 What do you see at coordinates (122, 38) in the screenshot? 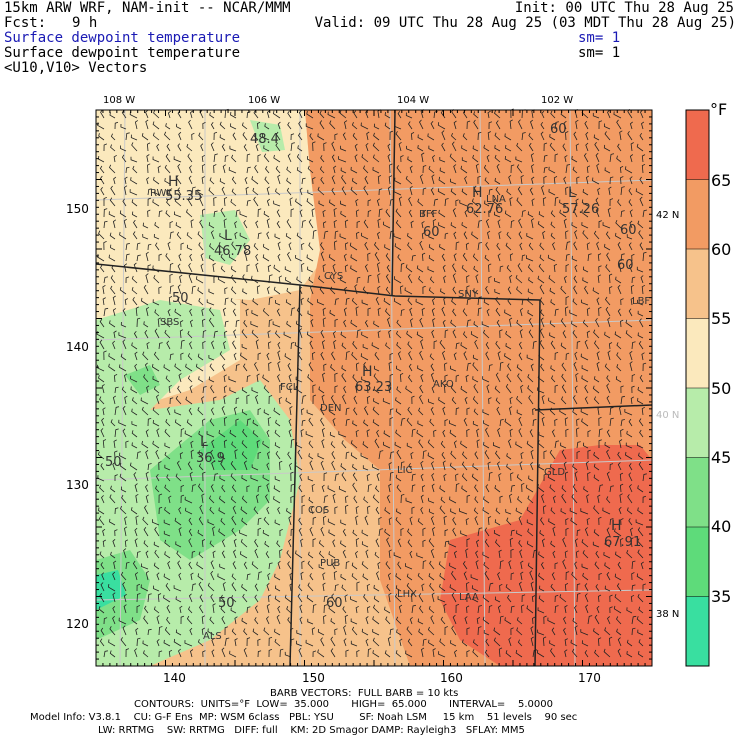
I see `field-1-title: Surface dewpoint temperature` at bounding box center [122, 38].